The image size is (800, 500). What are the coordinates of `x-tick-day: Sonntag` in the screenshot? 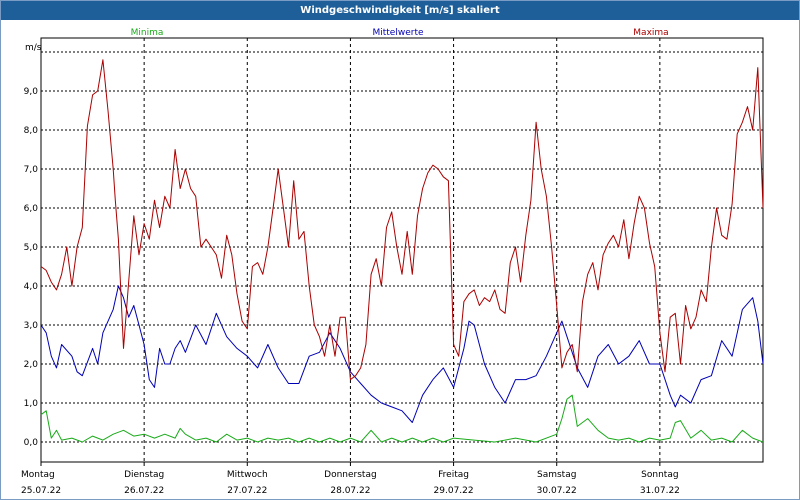 It's located at (659, 475).